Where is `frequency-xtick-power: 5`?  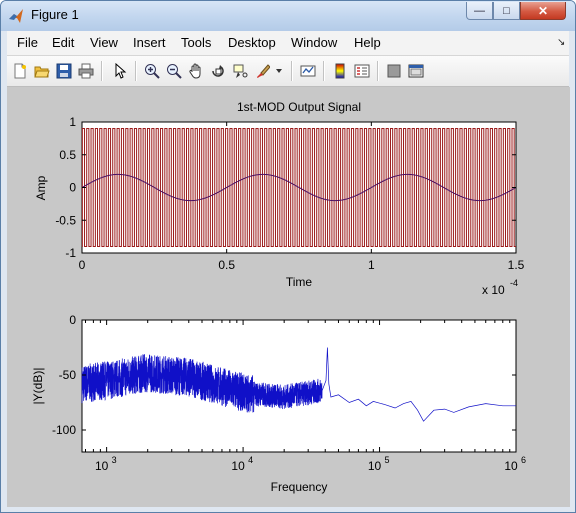
frequency-xtick-power: 5 is located at coordinates (387, 460).